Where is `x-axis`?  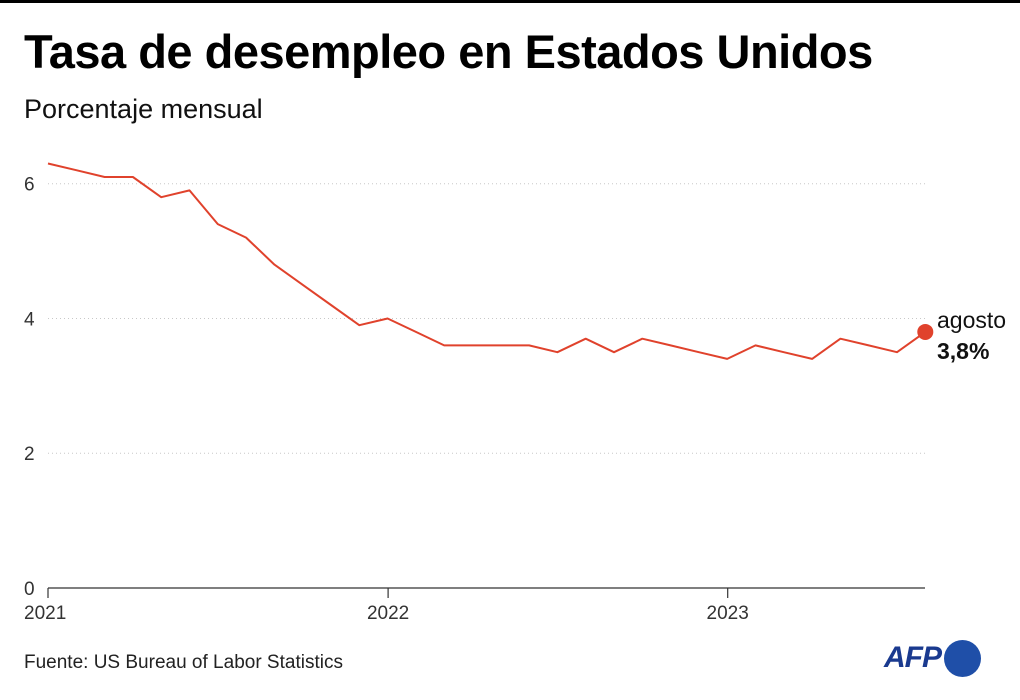 x-axis is located at coordinates (486, 592).